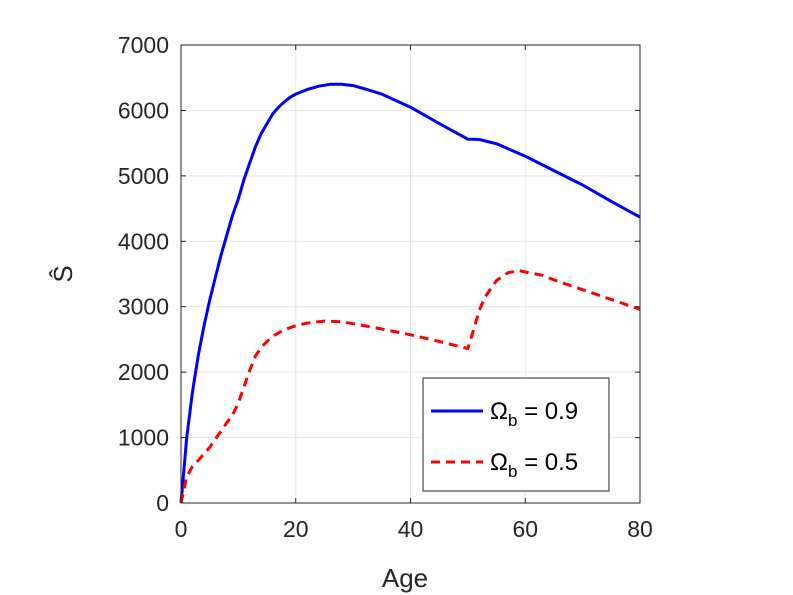 This screenshot has width=793, height=595. What do you see at coordinates (181, 529) in the screenshot?
I see `x-tick-label: 0` at bounding box center [181, 529].